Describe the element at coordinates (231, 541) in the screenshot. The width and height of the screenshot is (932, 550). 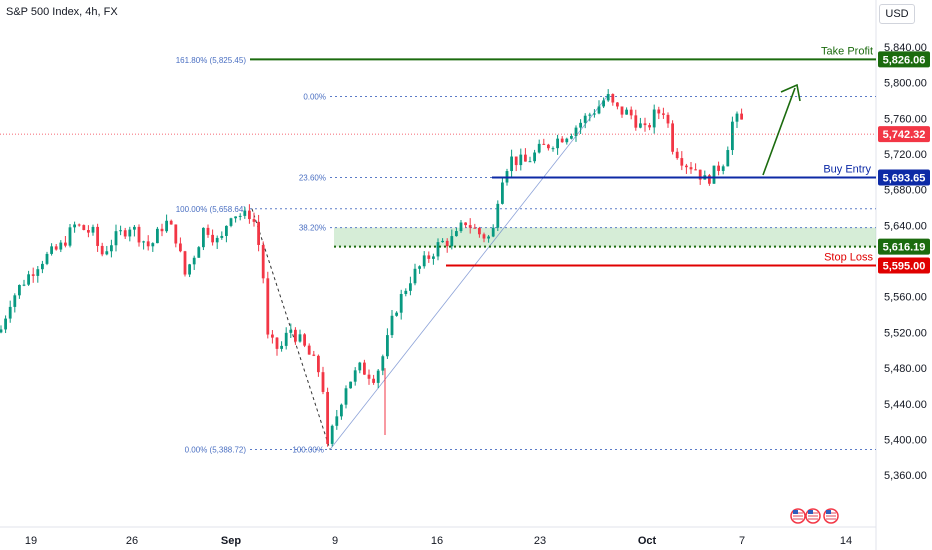
I see `x-tick-label: Sep` at that location.